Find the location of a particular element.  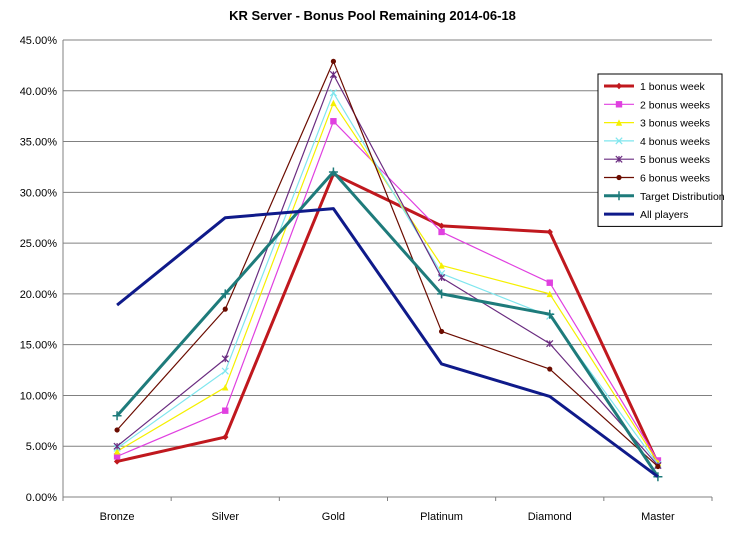

legend-label: 6 bonus weeks is located at coordinates (675, 179).